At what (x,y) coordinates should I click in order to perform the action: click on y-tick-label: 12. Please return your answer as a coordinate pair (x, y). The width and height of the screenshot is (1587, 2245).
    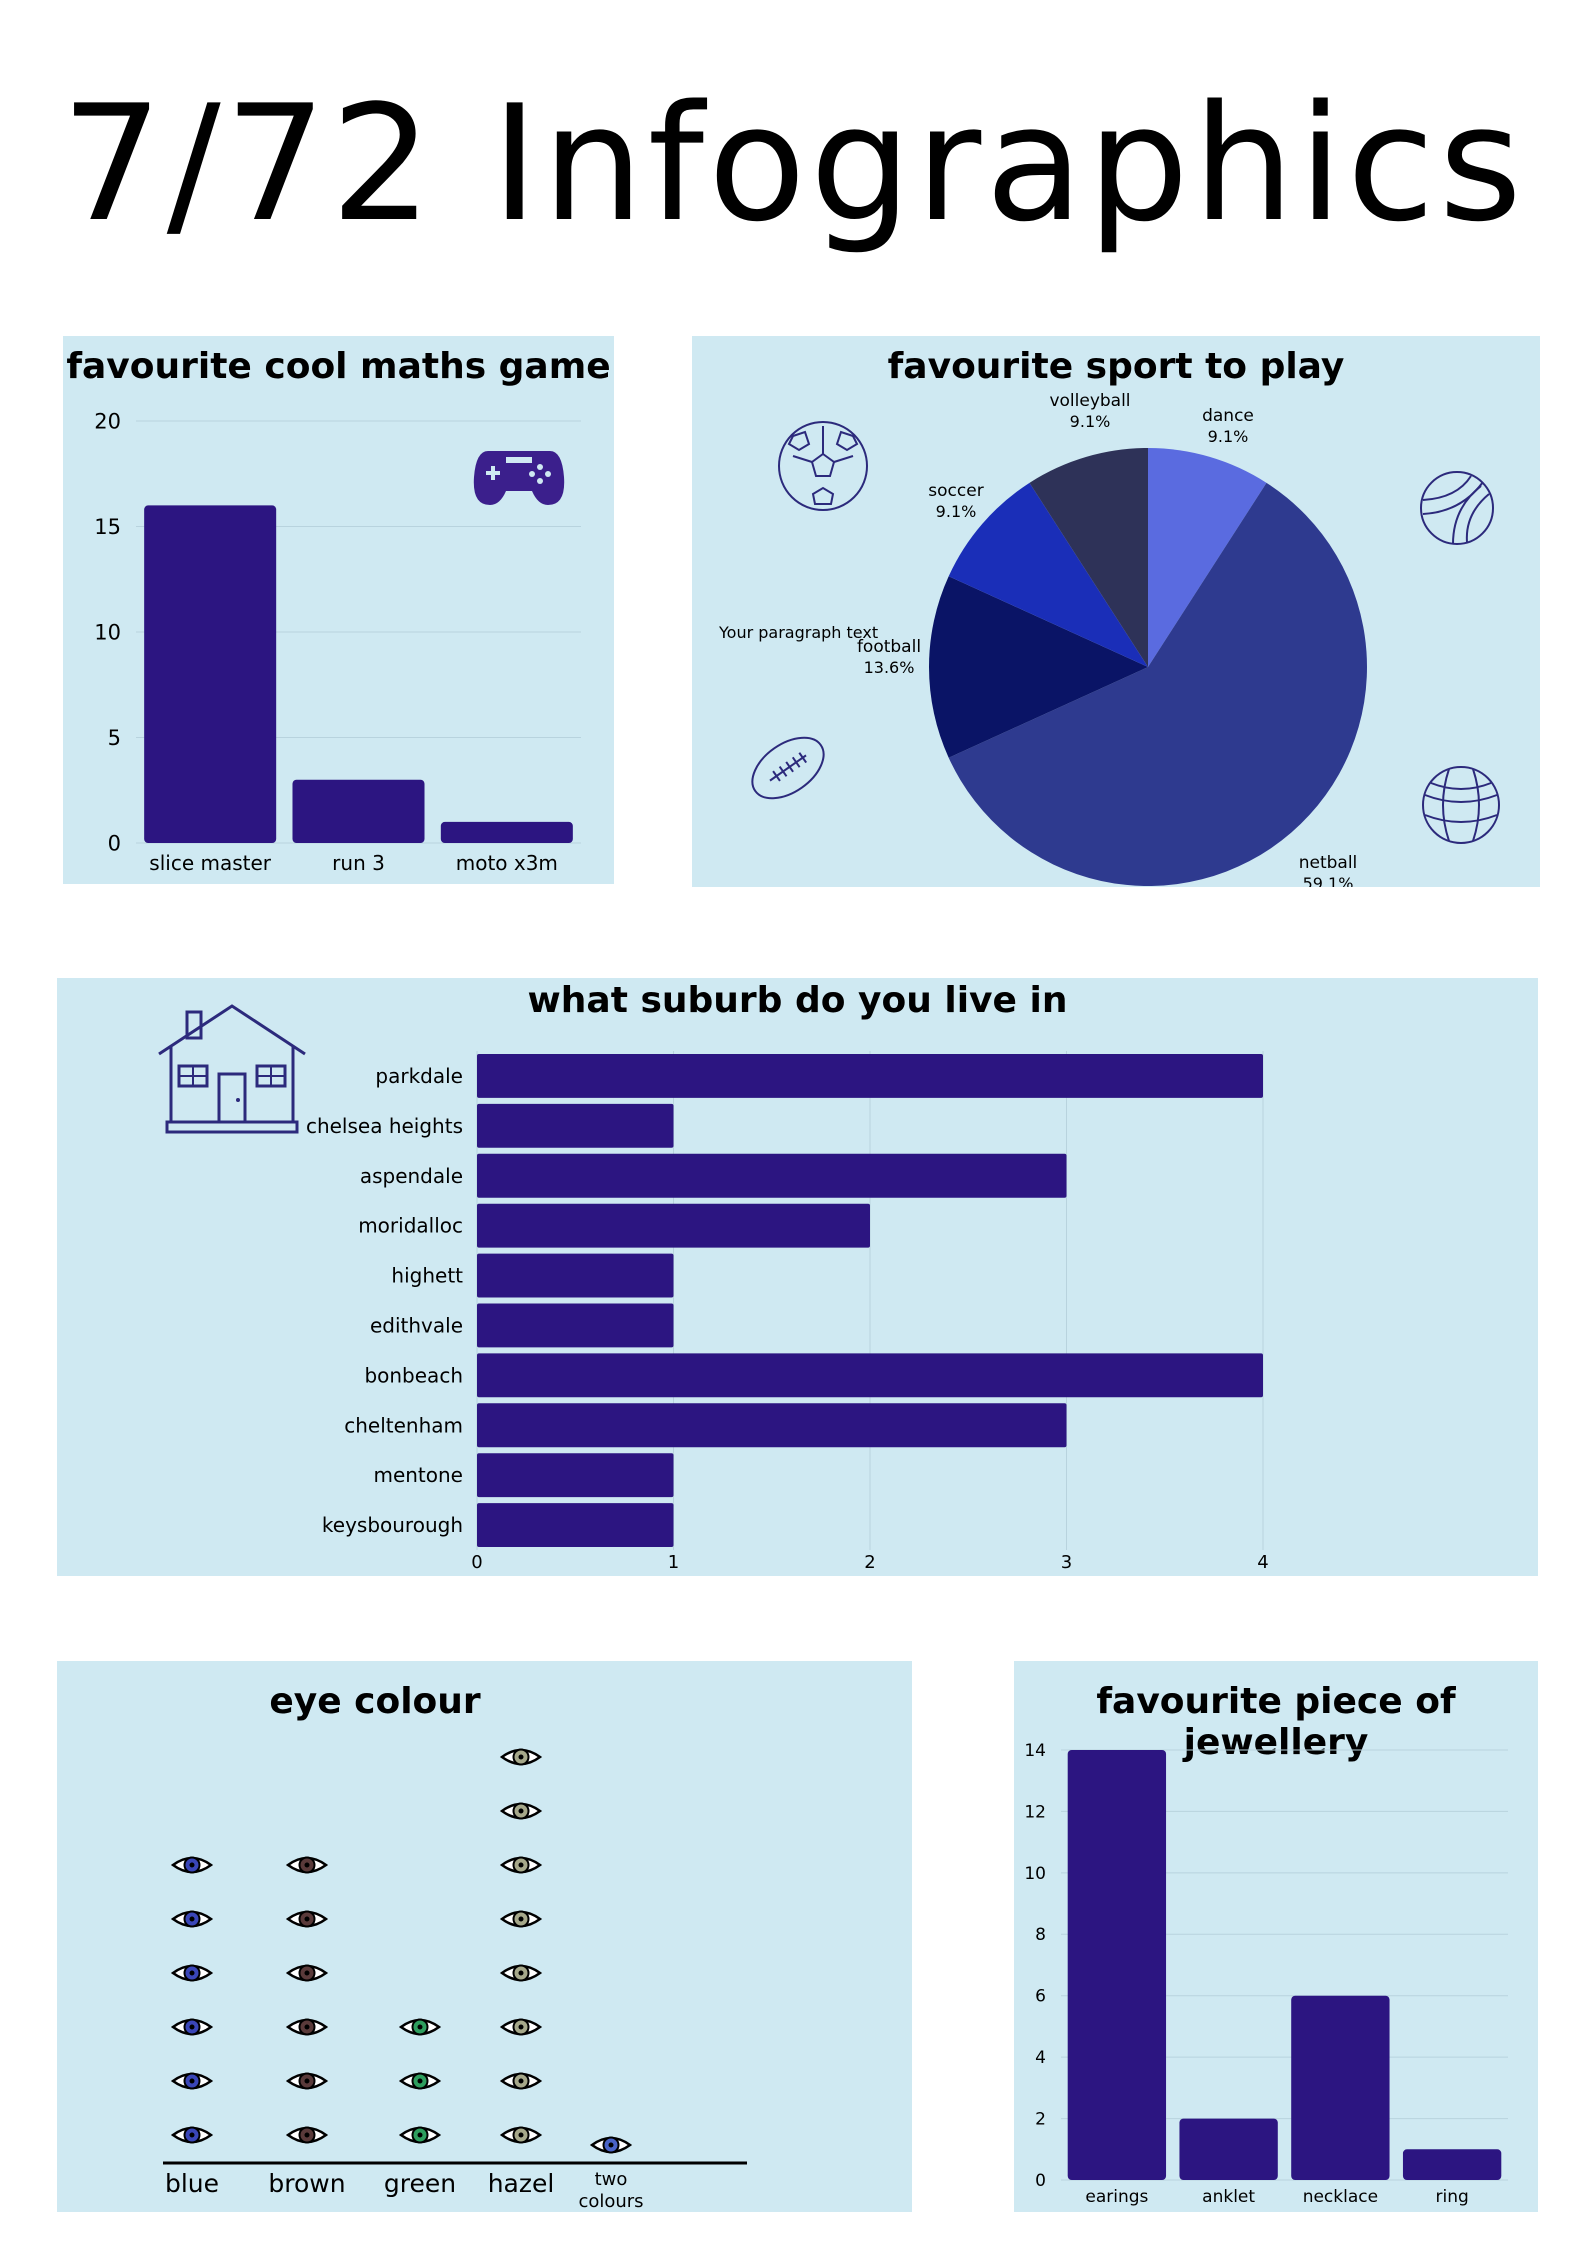
    Looking at the image, I should click on (1035, 1812).